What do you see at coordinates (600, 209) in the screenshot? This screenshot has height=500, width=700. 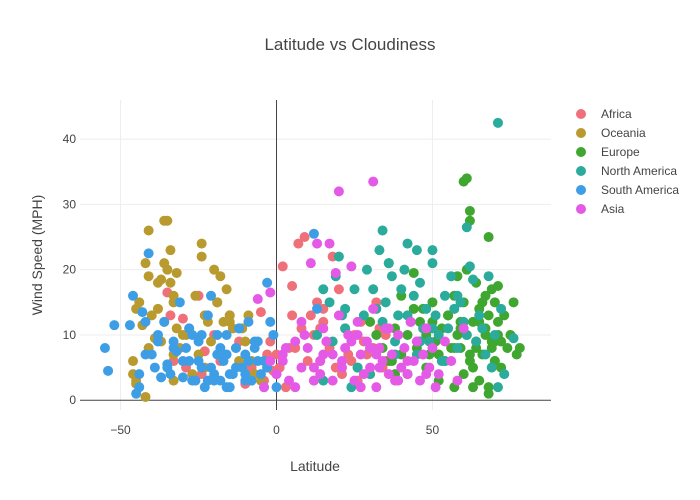 I see `legend-item: Asia` at bounding box center [600, 209].